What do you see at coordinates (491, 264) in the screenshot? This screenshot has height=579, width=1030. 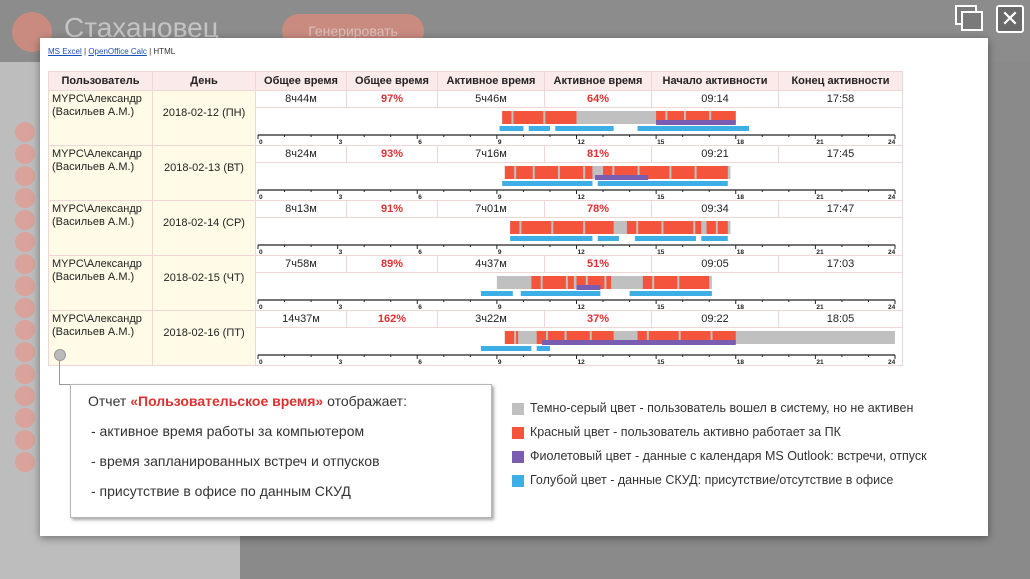 I see `active-time-cell: 4ч37м` at bounding box center [491, 264].